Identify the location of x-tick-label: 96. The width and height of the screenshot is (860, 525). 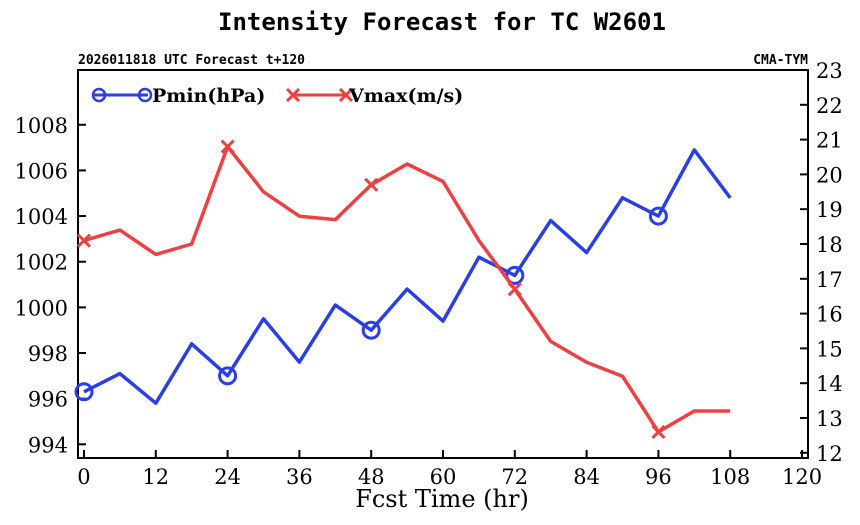
(658, 477).